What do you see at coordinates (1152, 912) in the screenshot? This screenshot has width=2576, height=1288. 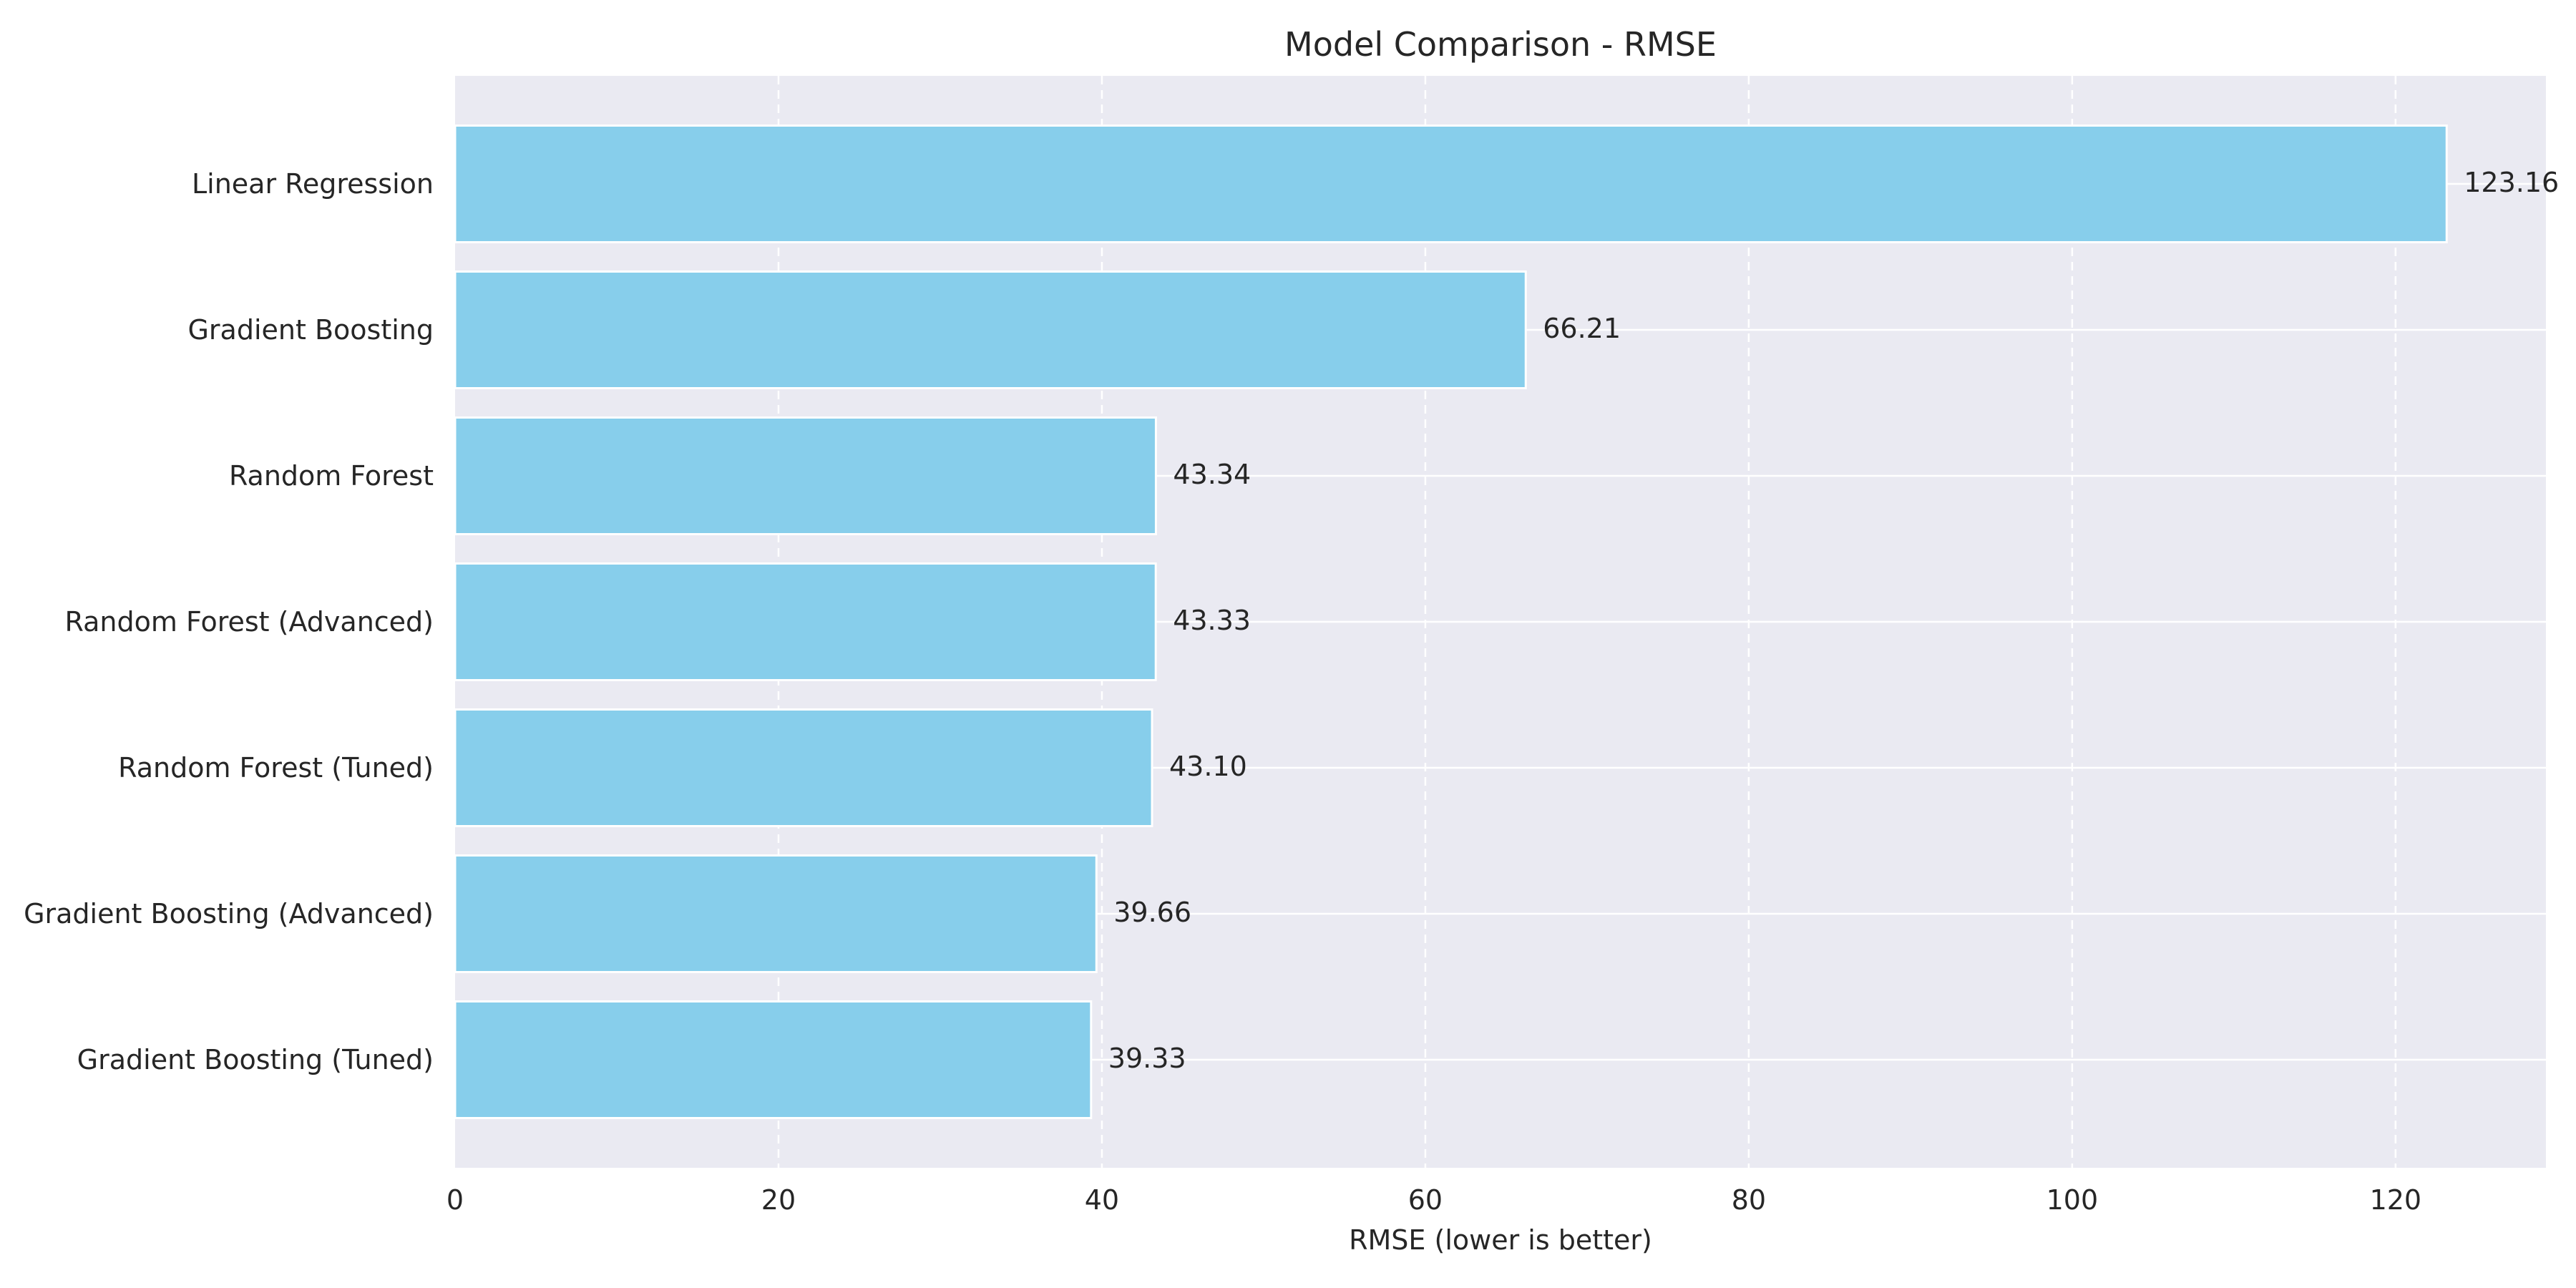 I see `value-label: 39.66` at bounding box center [1152, 912].